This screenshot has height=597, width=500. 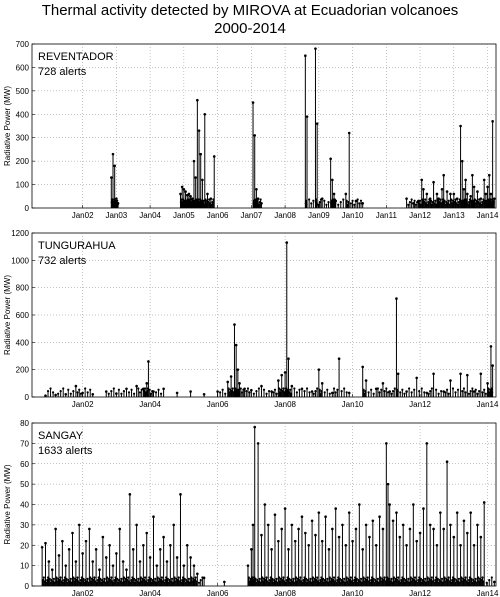 I want to click on x-tick-label: Jan03, so click(x=116, y=215).